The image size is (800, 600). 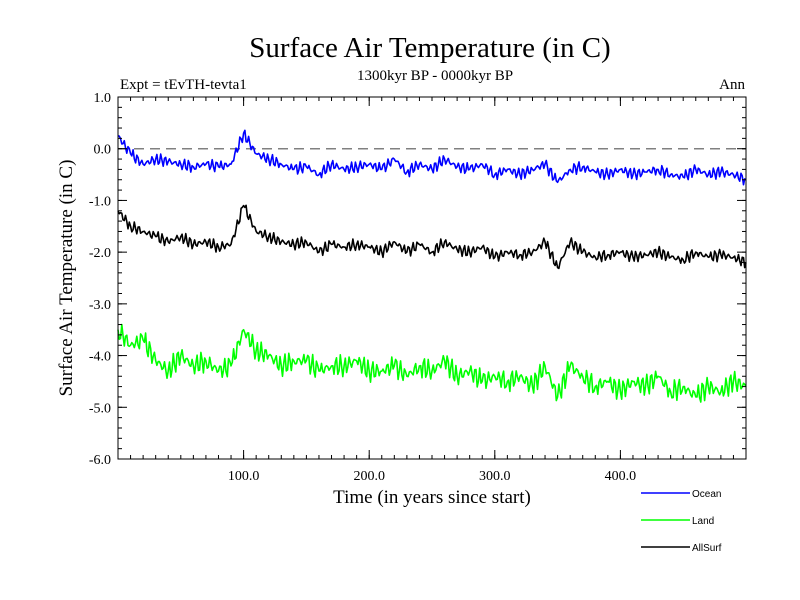 What do you see at coordinates (435, 76) in the screenshot?
I see `chart-subtitle: 1300kyr BP - 0000kyr BP` at bounding box center [435, 76].